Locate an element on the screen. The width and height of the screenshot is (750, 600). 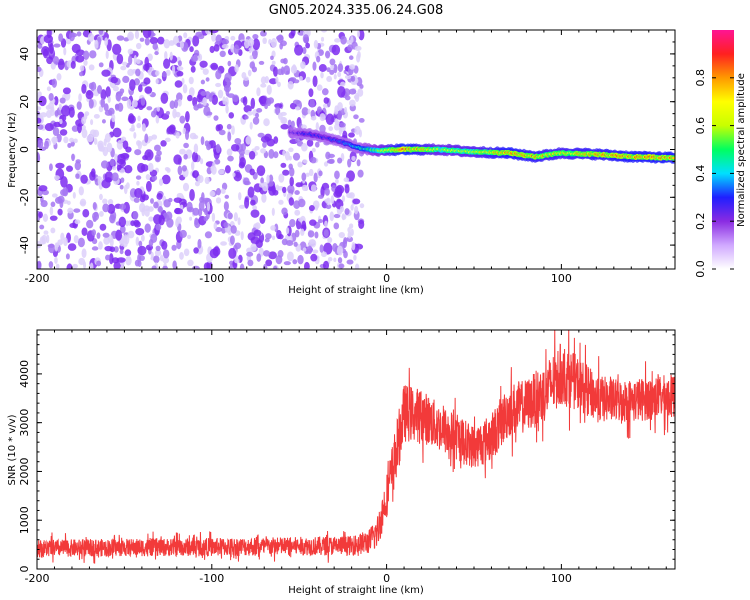
x-tick-label: -100 is located at coordinates (211, 578).